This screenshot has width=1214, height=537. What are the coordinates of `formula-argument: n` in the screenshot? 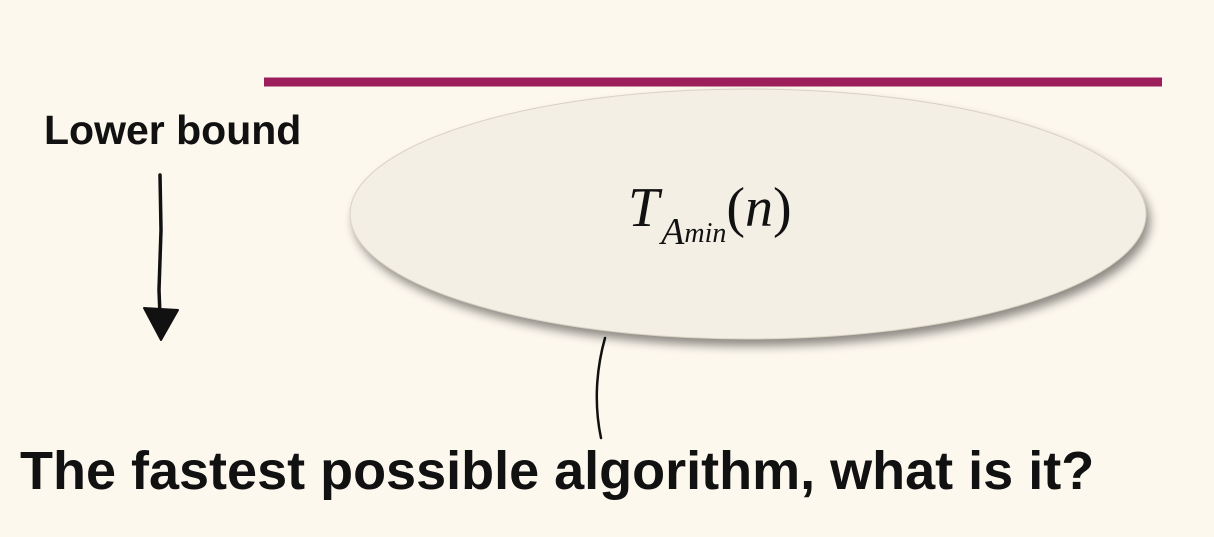 It's located at (759, 208).